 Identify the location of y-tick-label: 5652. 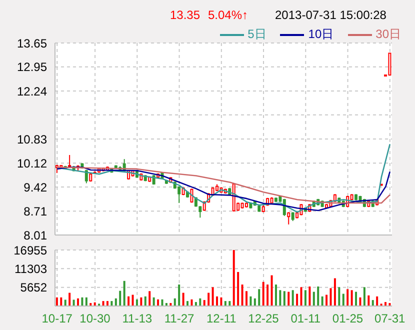
(34, 287).